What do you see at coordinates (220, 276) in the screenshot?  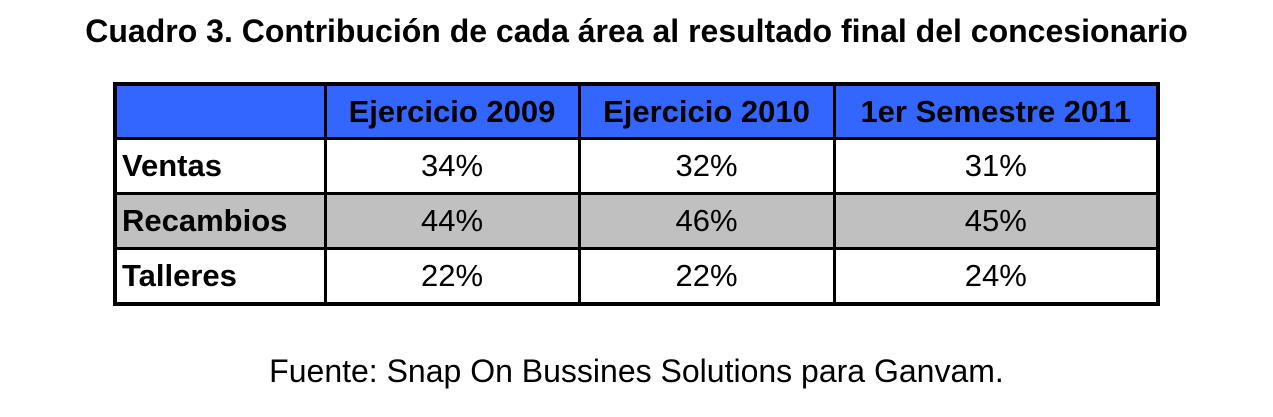 I see `row-label-talleres: Talleres` at bounding box center [220, 276].